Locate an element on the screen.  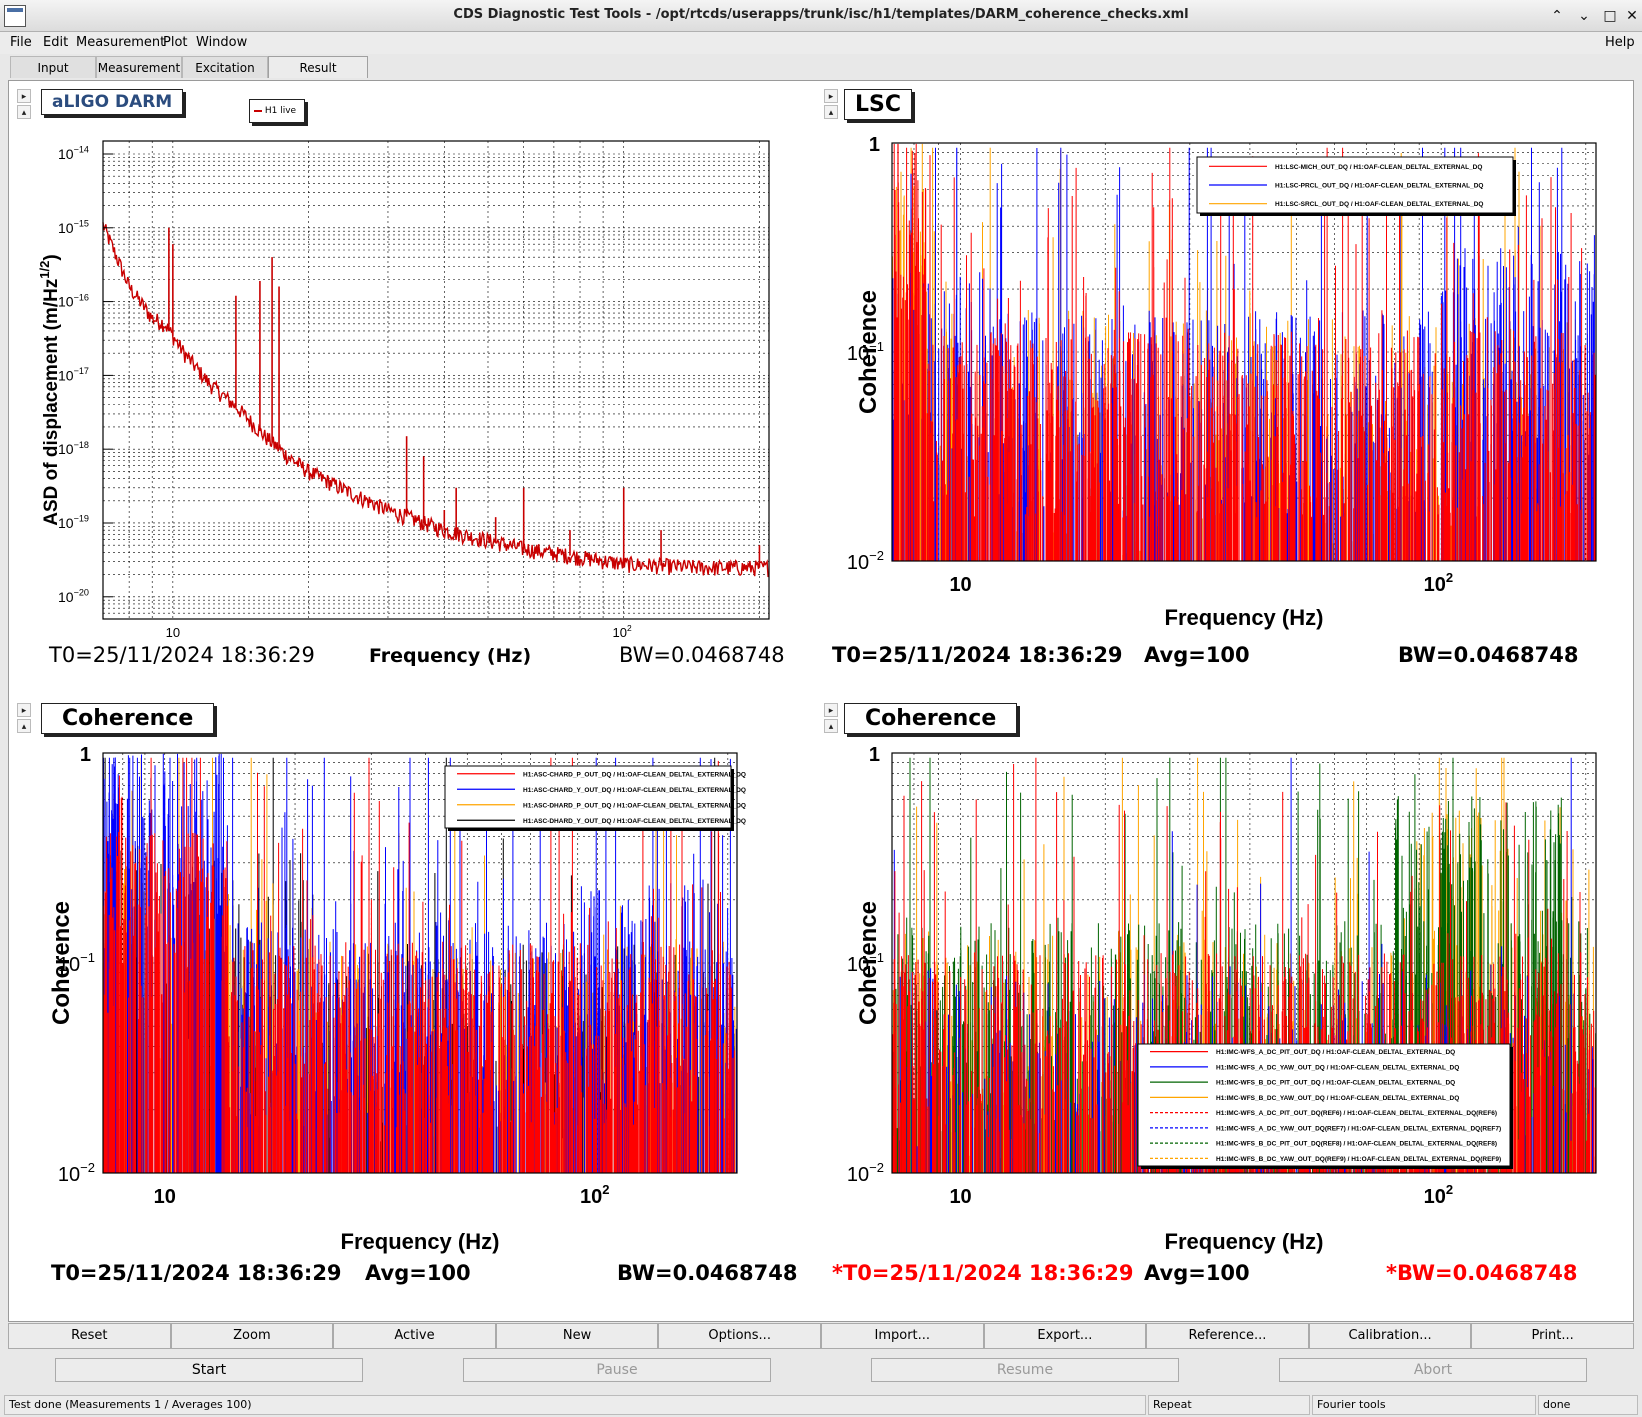
tab-measurement: Measurement is located at coordinates (139, 67).